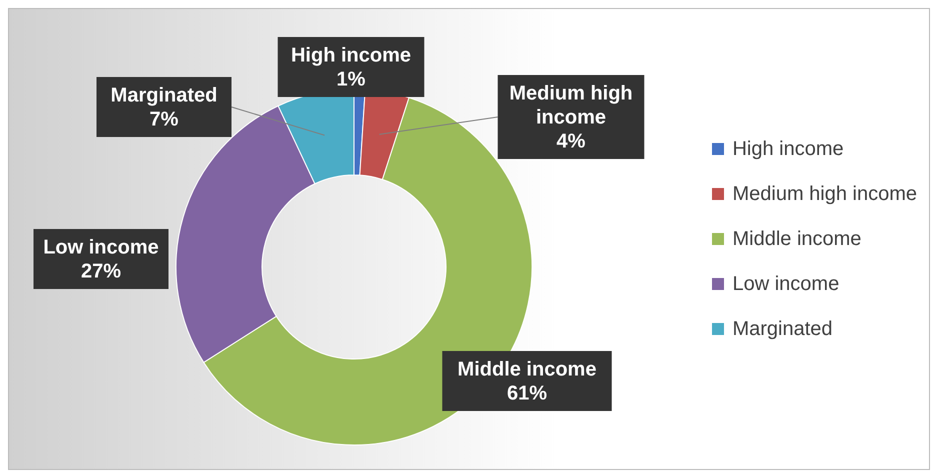 The image size is (936, 476). What do you see at coordinates (164, 95) in the screenshot?
I see `slice-label: Marginated` at bounding box center [164, 95].